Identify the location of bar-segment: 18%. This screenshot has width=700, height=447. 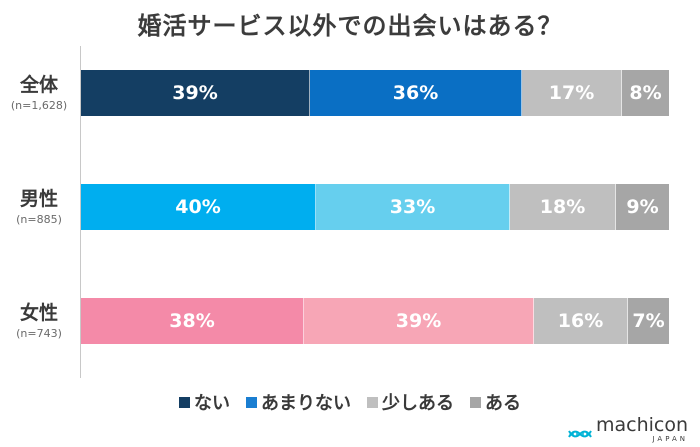
(563, 207).